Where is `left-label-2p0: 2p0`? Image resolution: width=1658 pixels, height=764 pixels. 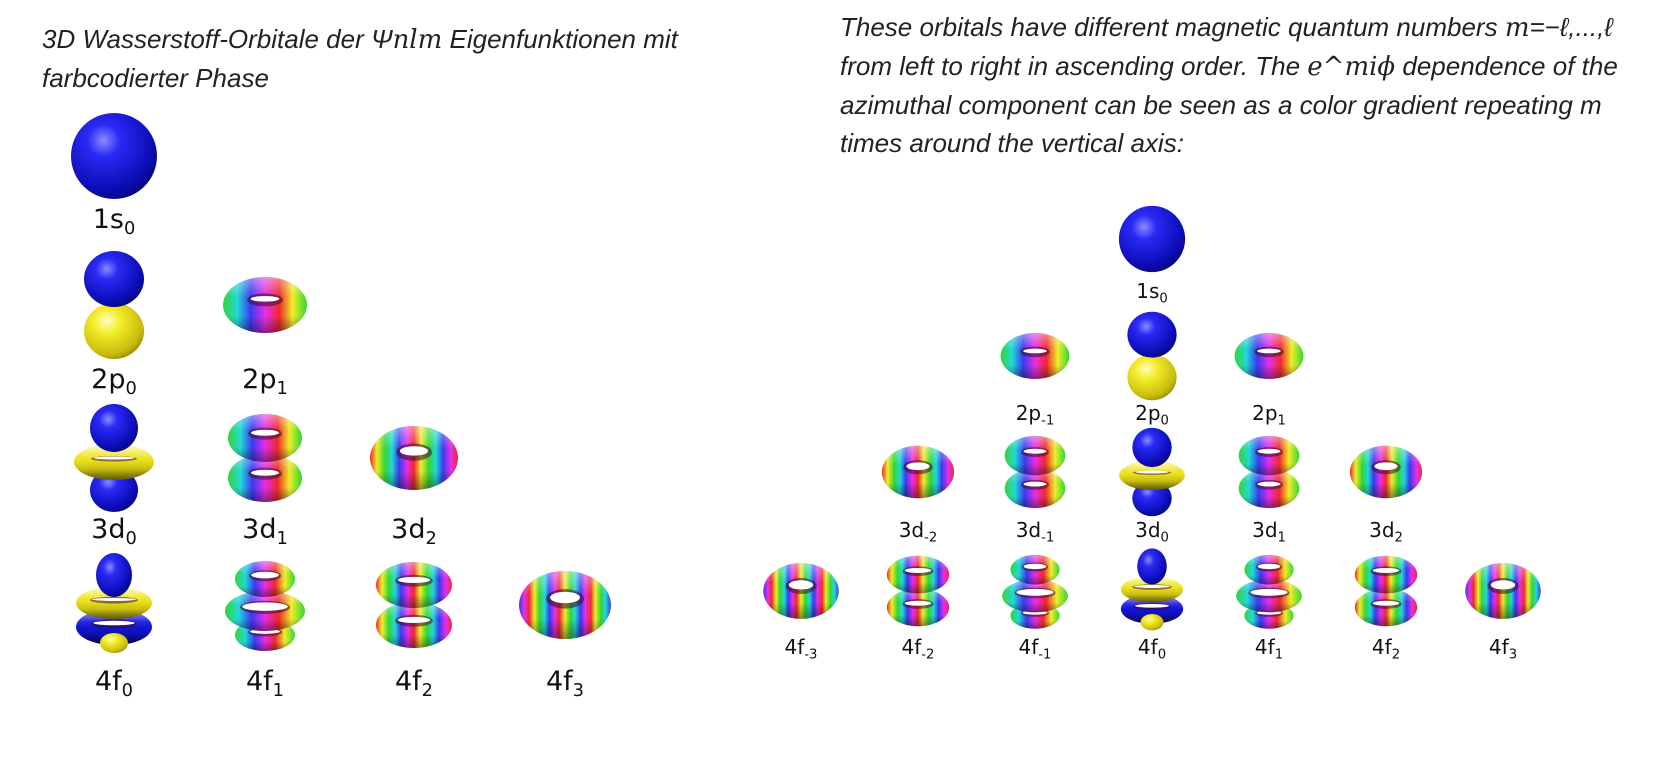 left-label-2p0: 2p0 is located at coordinates (114, 381).